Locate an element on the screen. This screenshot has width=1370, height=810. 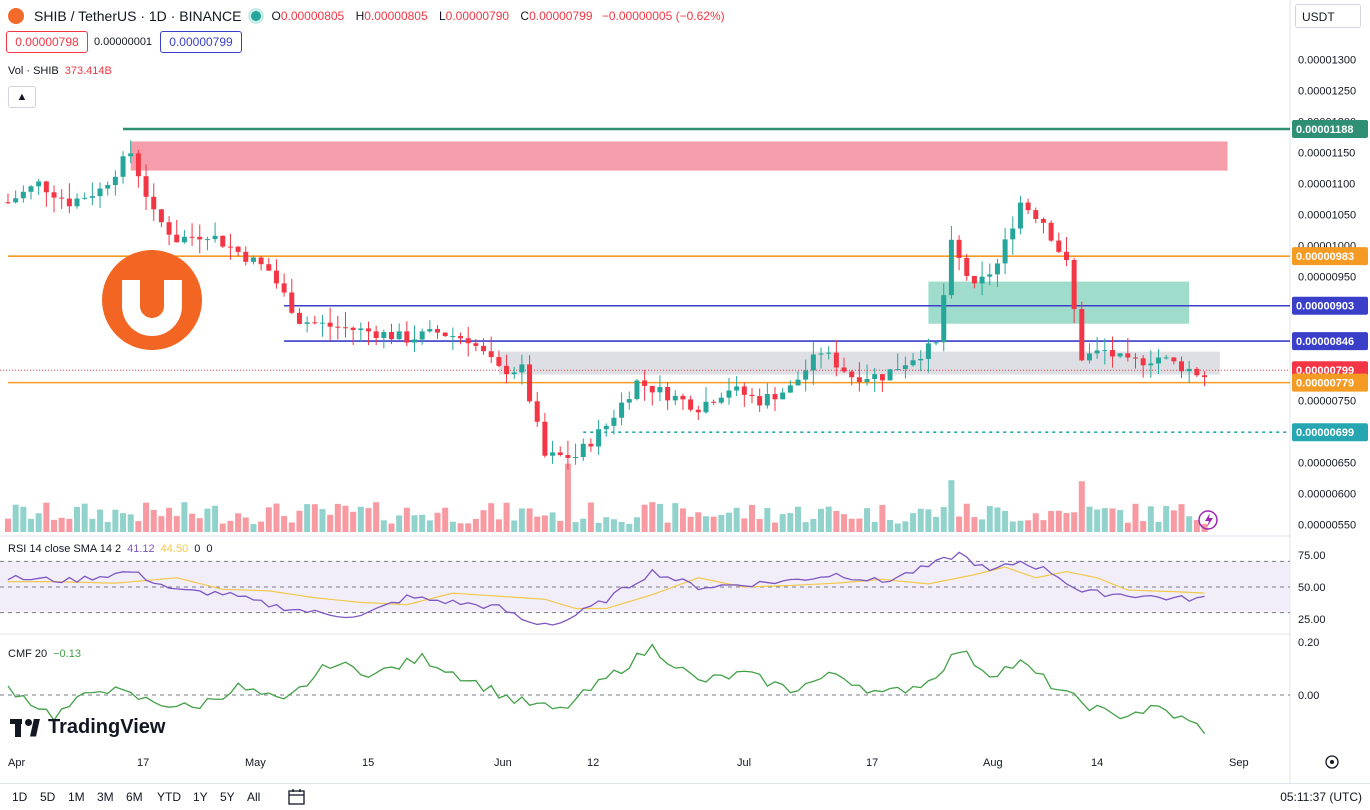
timeframe-1y: 1Y is located at coordinates (200, 797).